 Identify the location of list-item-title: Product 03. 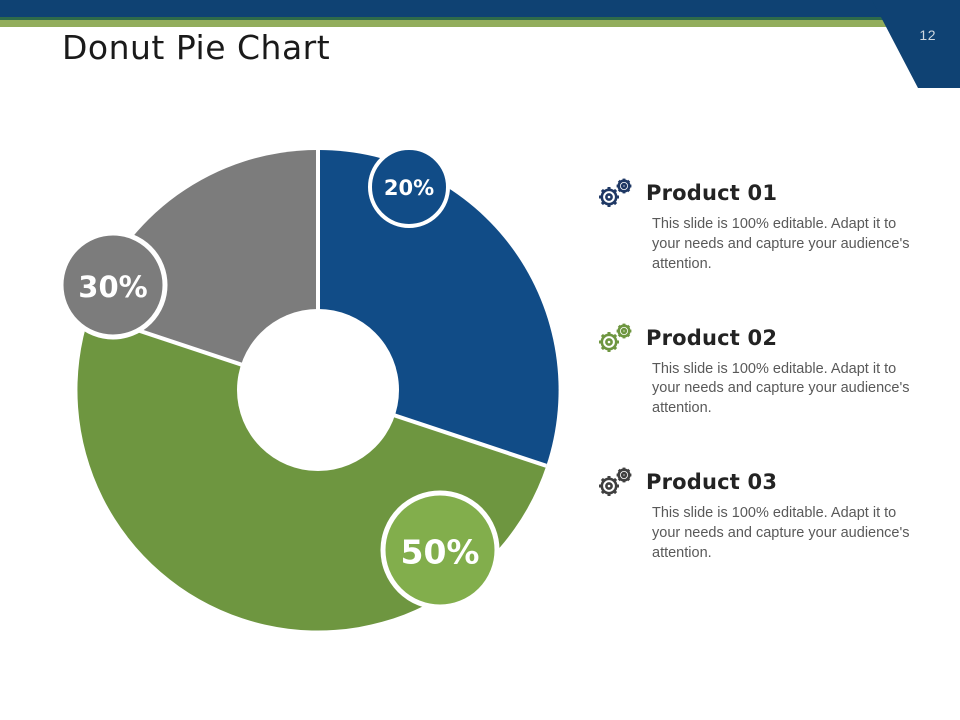
(712, 482).